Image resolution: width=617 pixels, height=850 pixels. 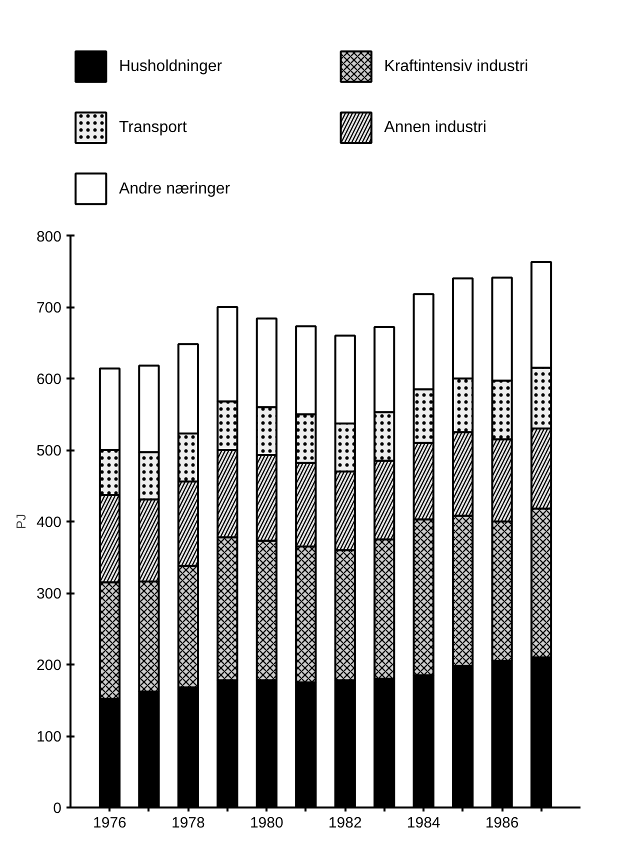 I want to click on y-tick-label: 100, so click(x=49, y=737).